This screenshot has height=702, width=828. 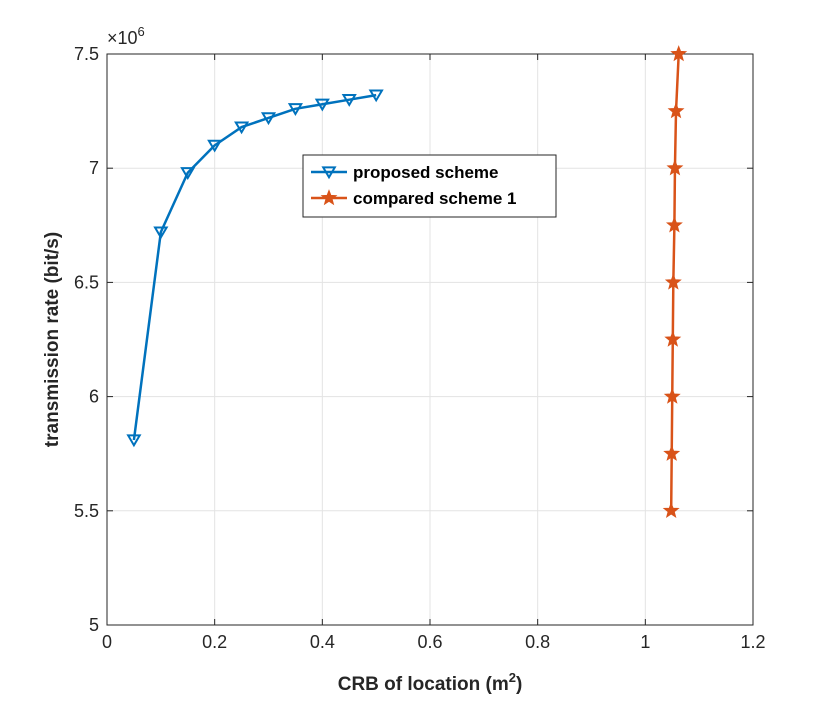 I want to click on x-label-sup: 2, so click(x=512, y=677).